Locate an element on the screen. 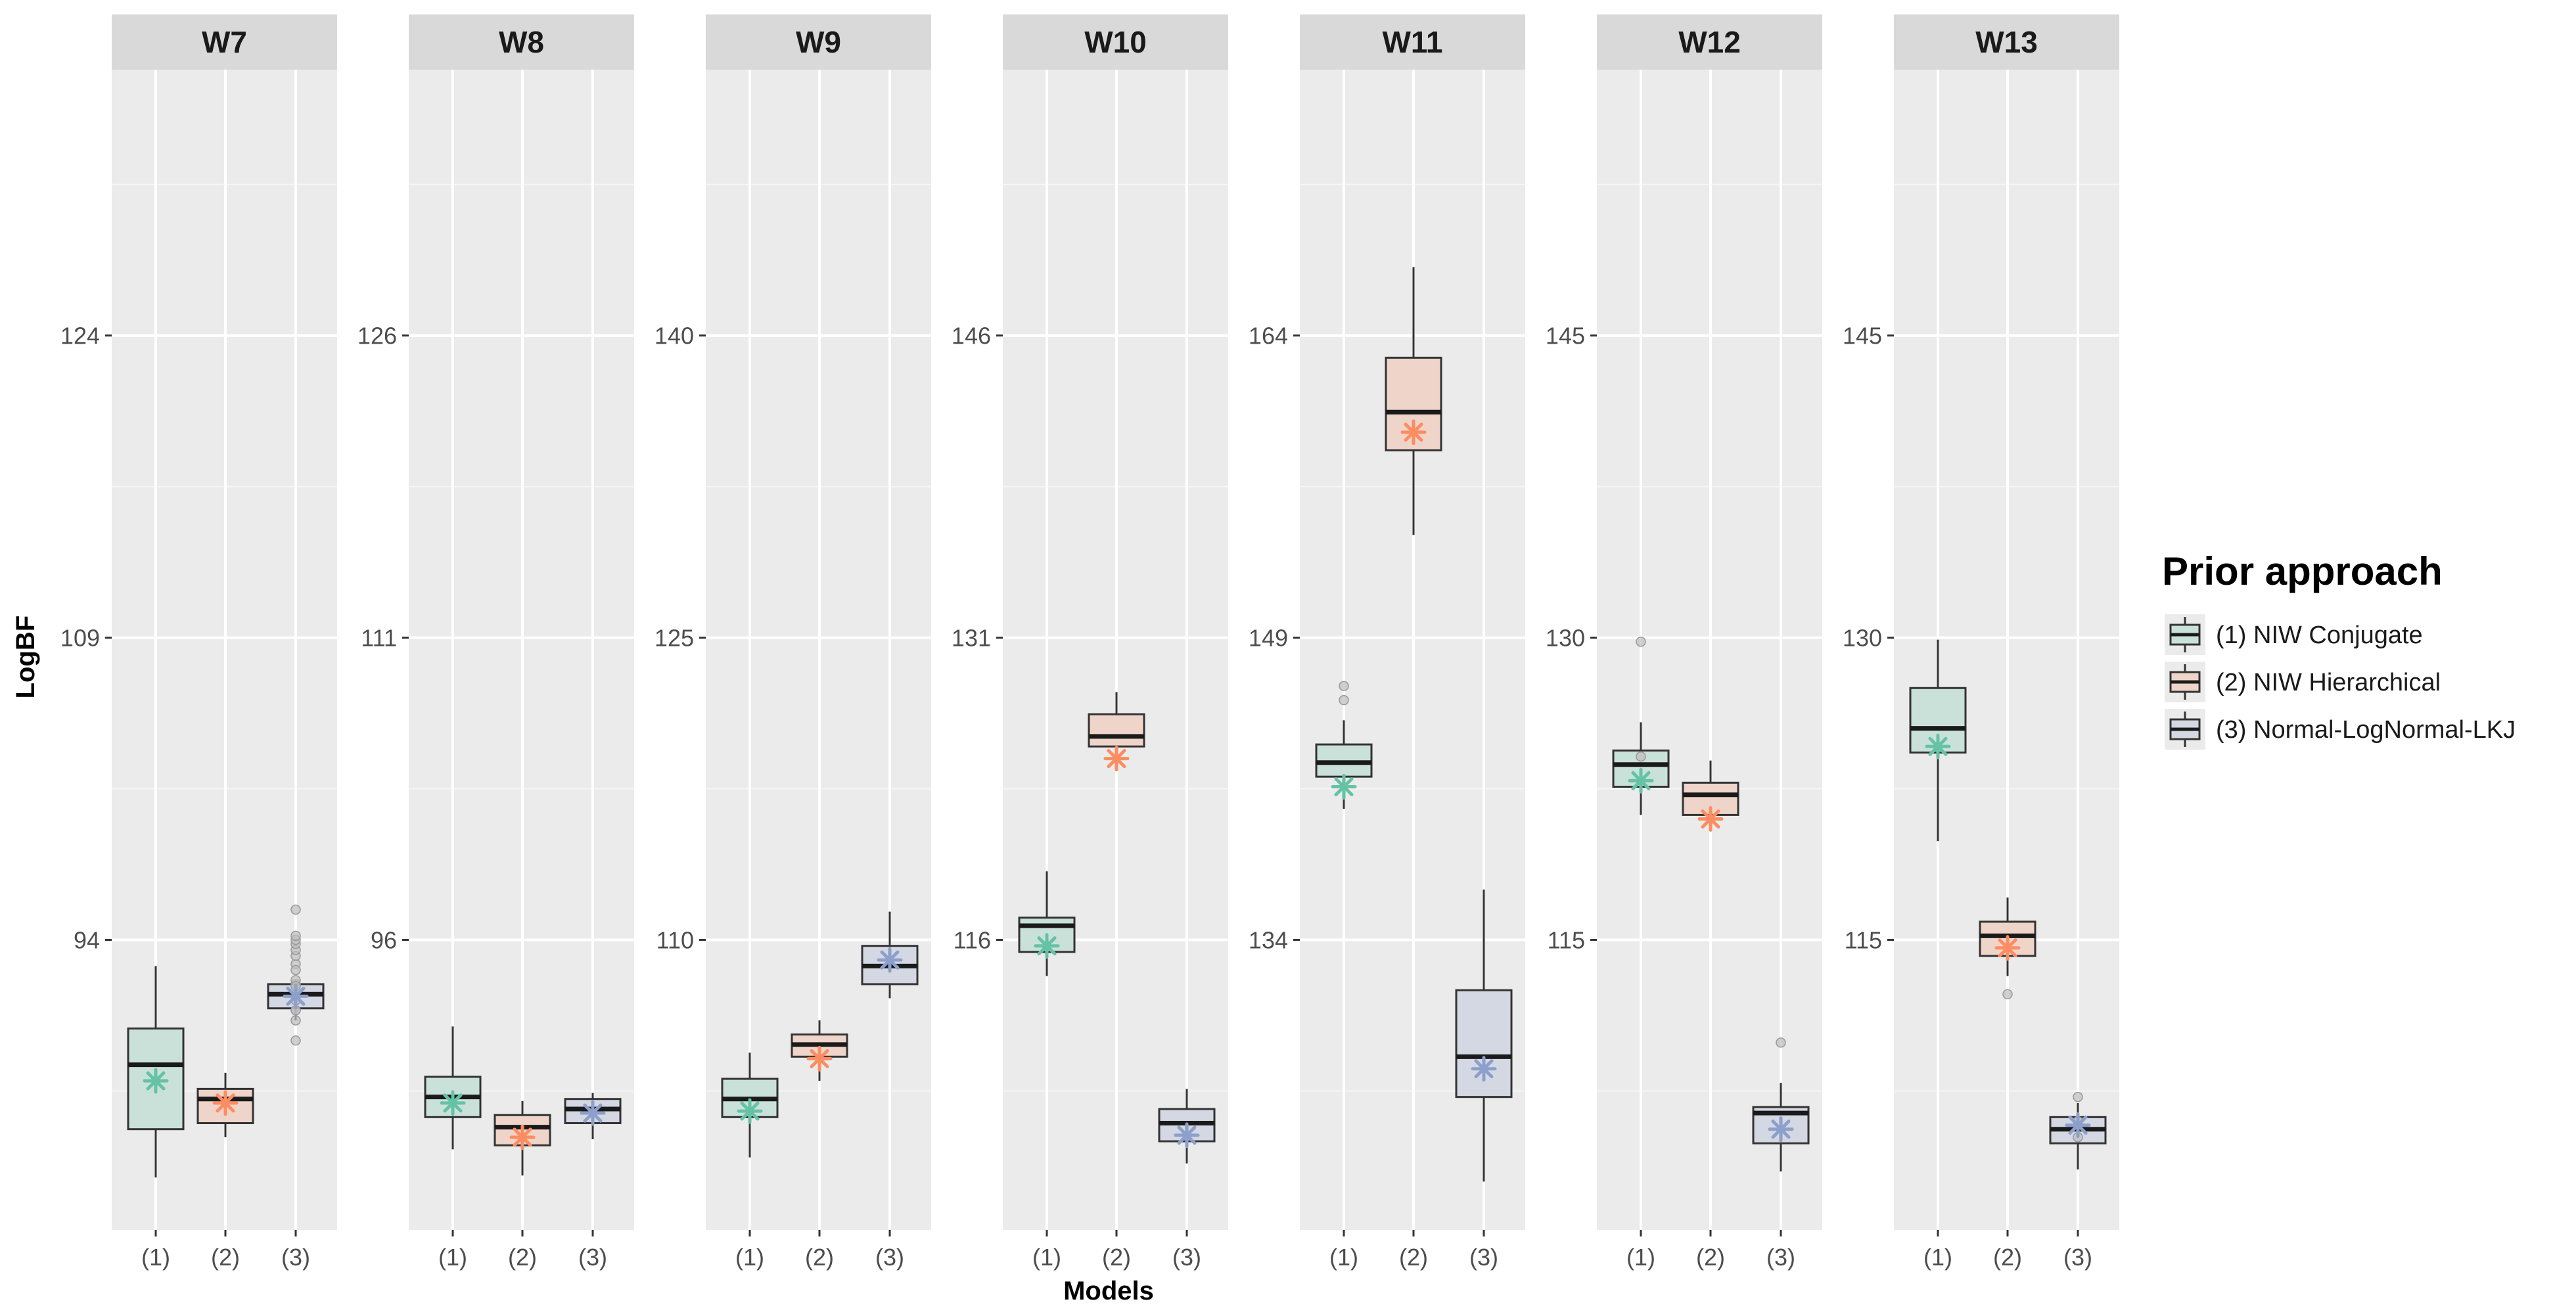 The width and height of the screenshot is (2576, 1314). box-iqr is located at coordinates (1117, 731).